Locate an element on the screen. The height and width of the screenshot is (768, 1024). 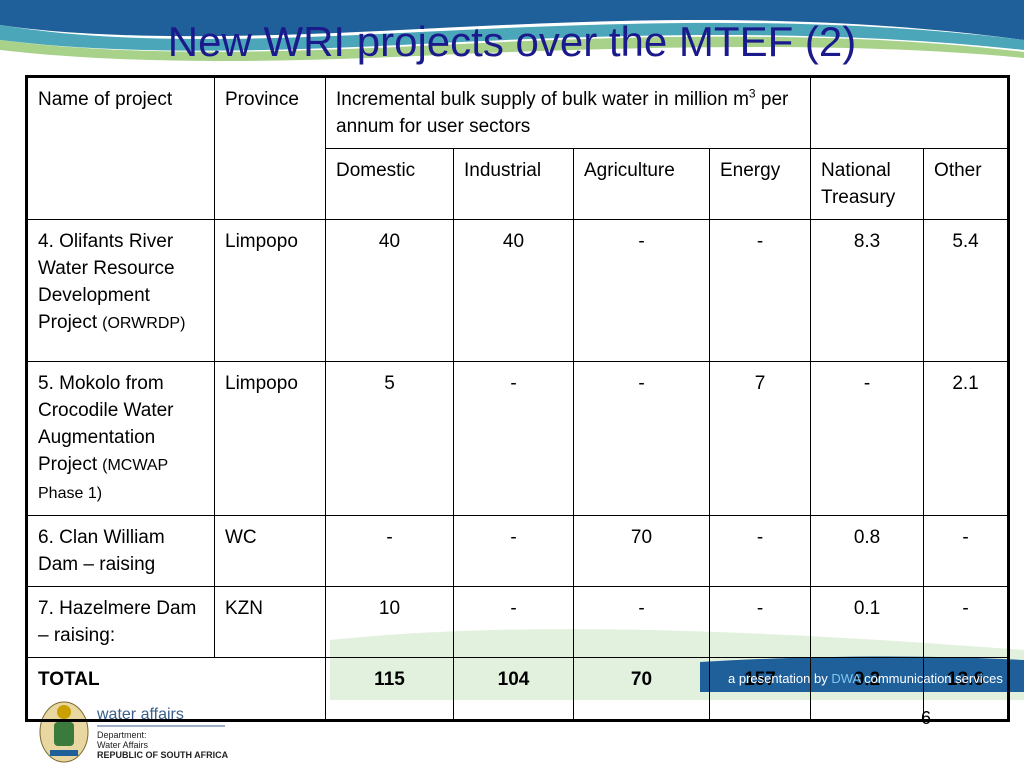
top-wave-teal is located at coordinates (512, 36).